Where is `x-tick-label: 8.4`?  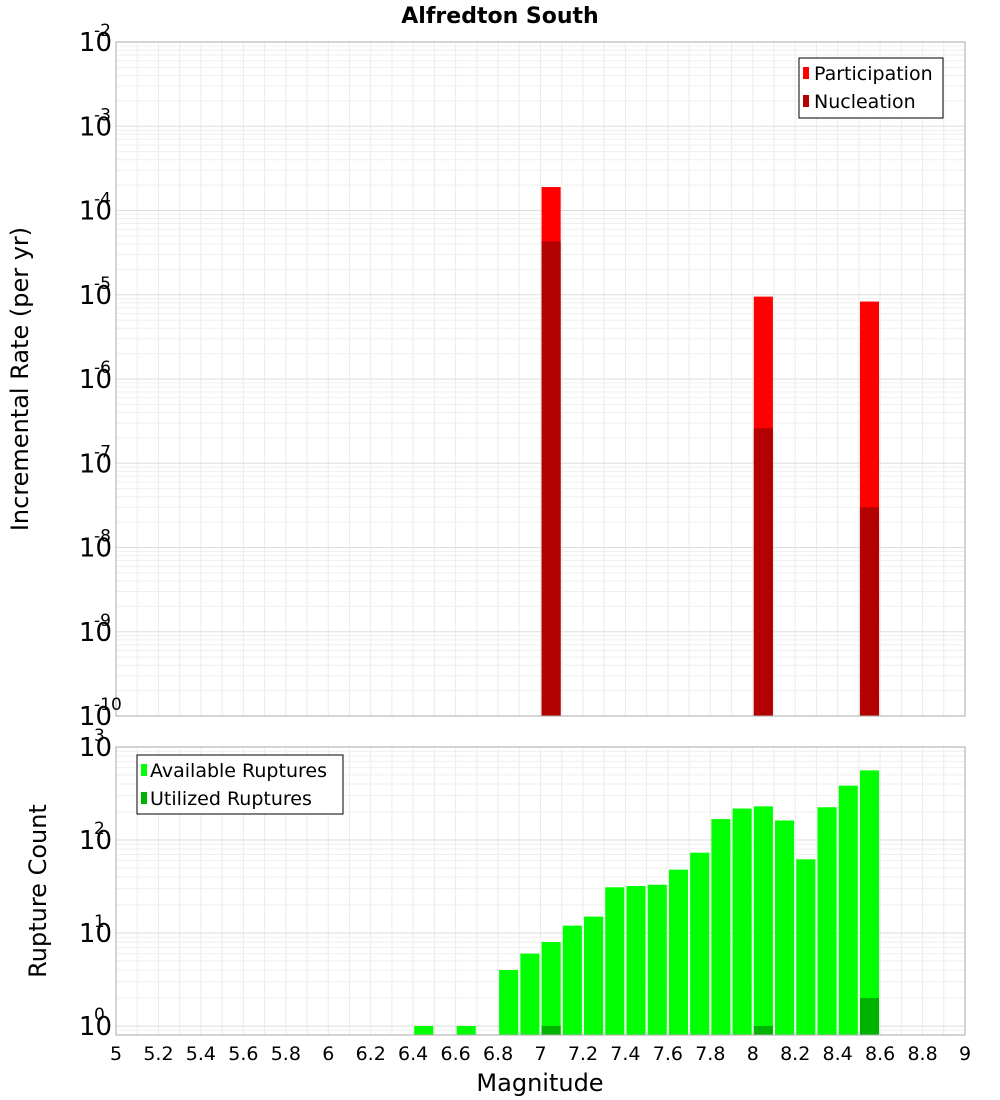 x-tick-label: 8.4 is located at coordinates (838, 1054).